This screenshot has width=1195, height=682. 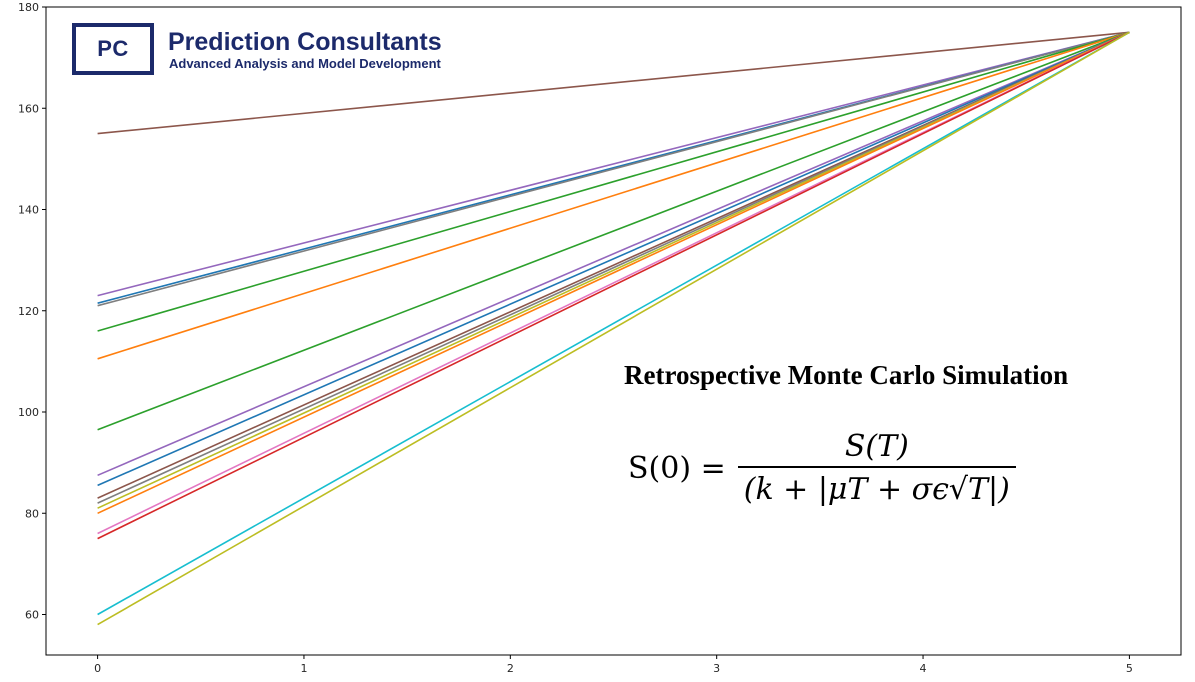 I want to click on formula-fraction: S(T) (k + |μT + σϵ√T|), so click(x=876, y=468).